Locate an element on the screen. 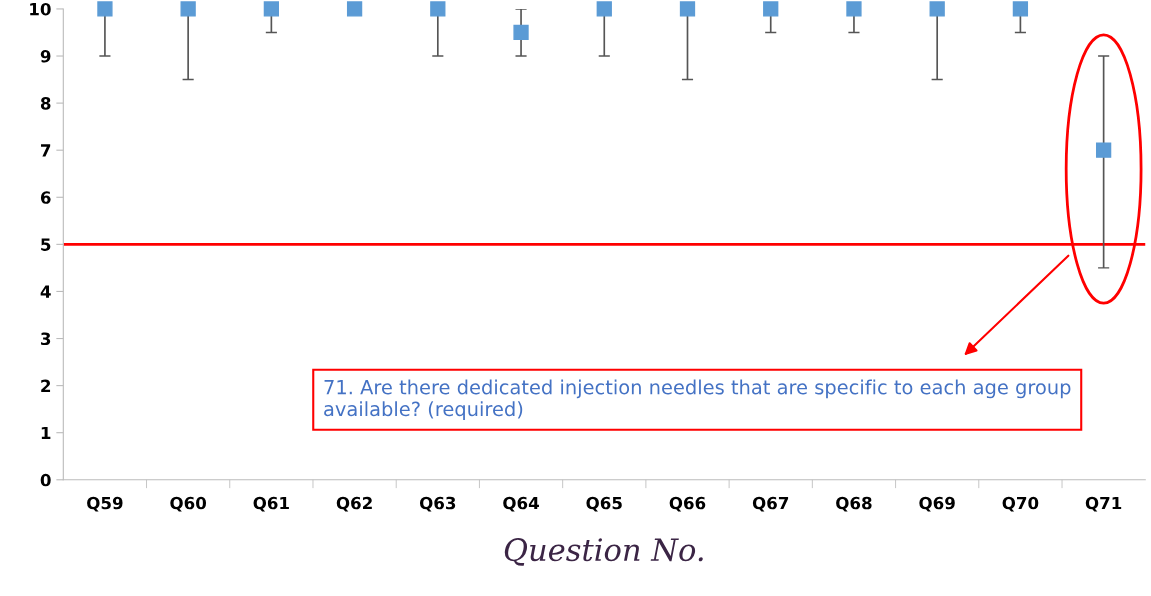 The width and height of the screenshot is (1151, 596). y-tick-label: 7 is located at coordinates (46, 150).